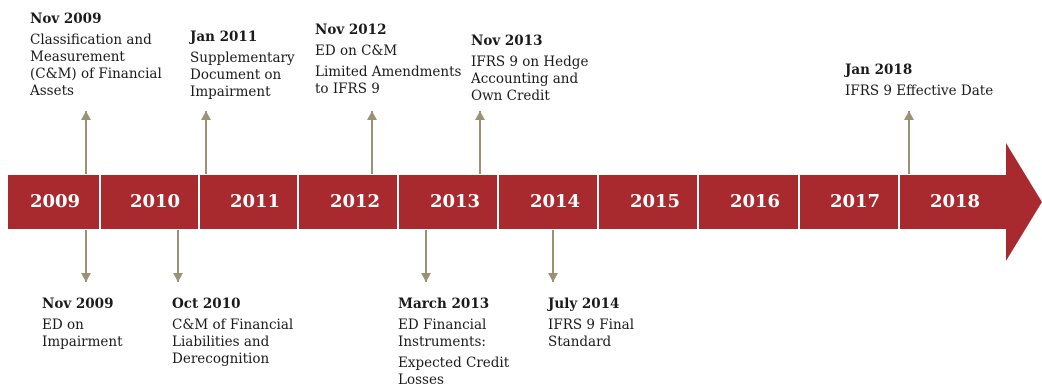 The width and height of the screenshot is (1042, 389). I want to click on event-above-jan-2018: Jan 2018 IFRS 9 Effective Date, so click(935, 81).